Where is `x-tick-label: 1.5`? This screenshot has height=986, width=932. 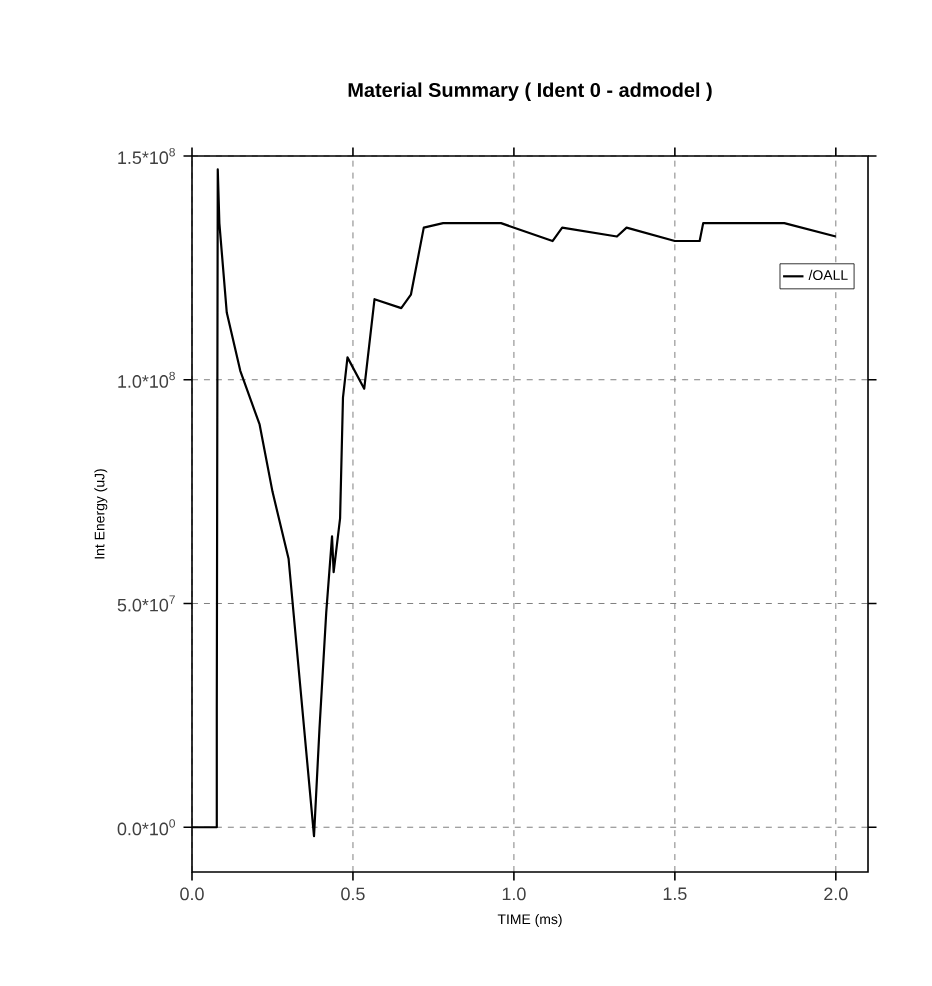 x-tick-label: 1.5 is located at coordinates (675, 894).